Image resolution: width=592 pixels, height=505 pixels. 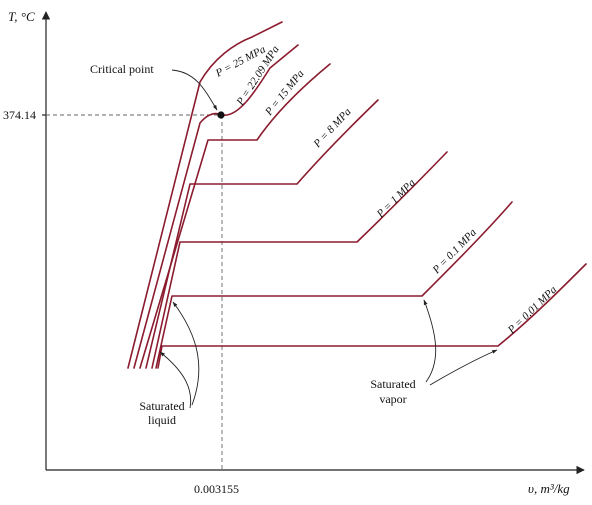 I want to click on x-tick-label: 0.003155, so click(x=216, y=489).